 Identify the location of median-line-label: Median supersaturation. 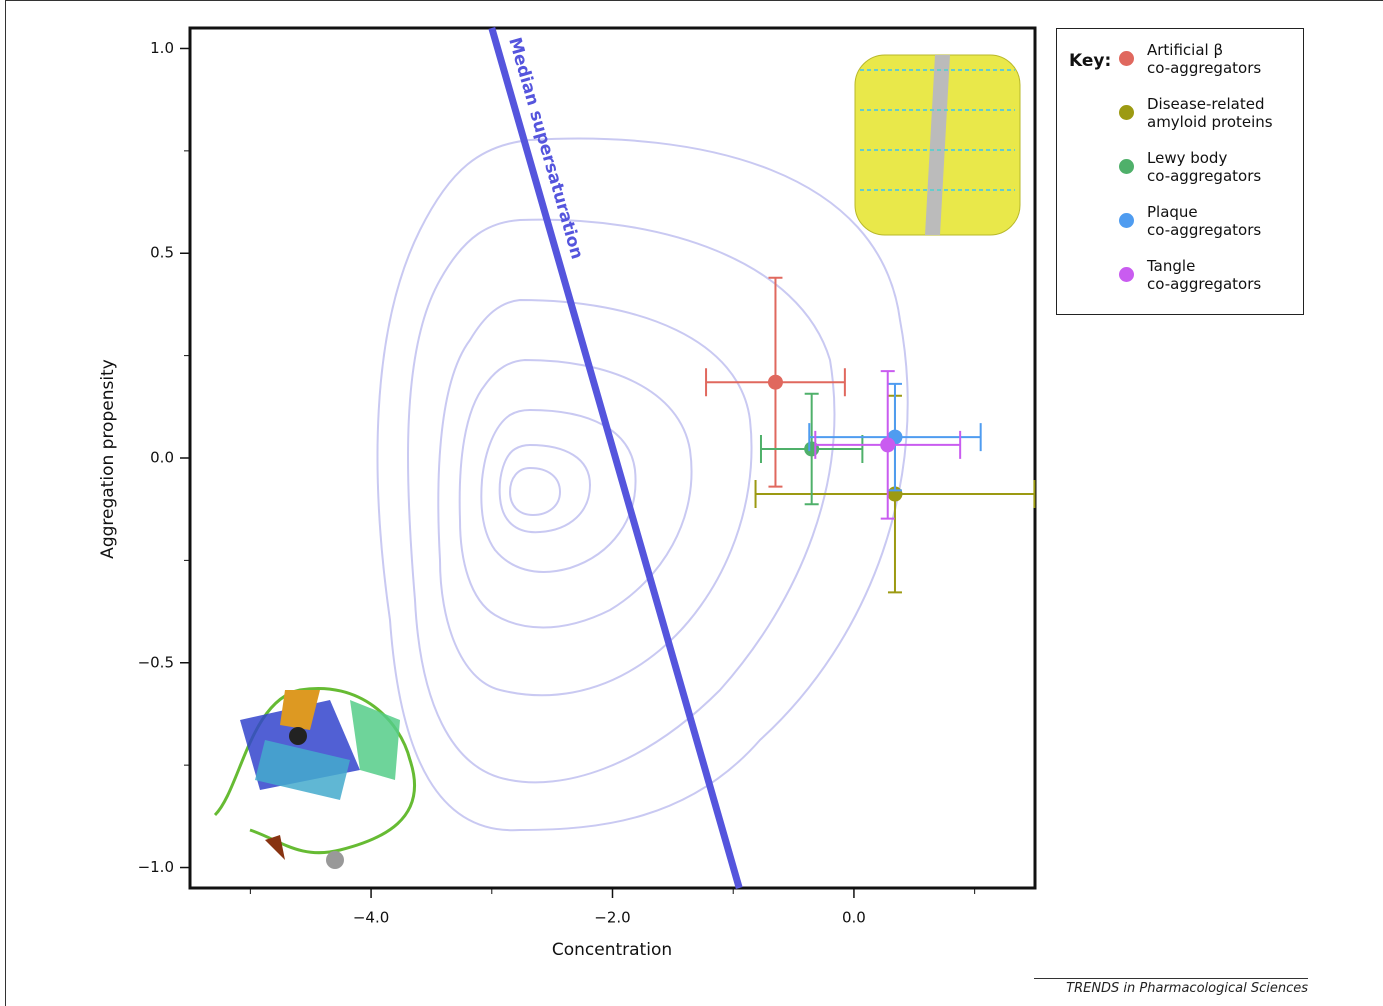
(545, 148).